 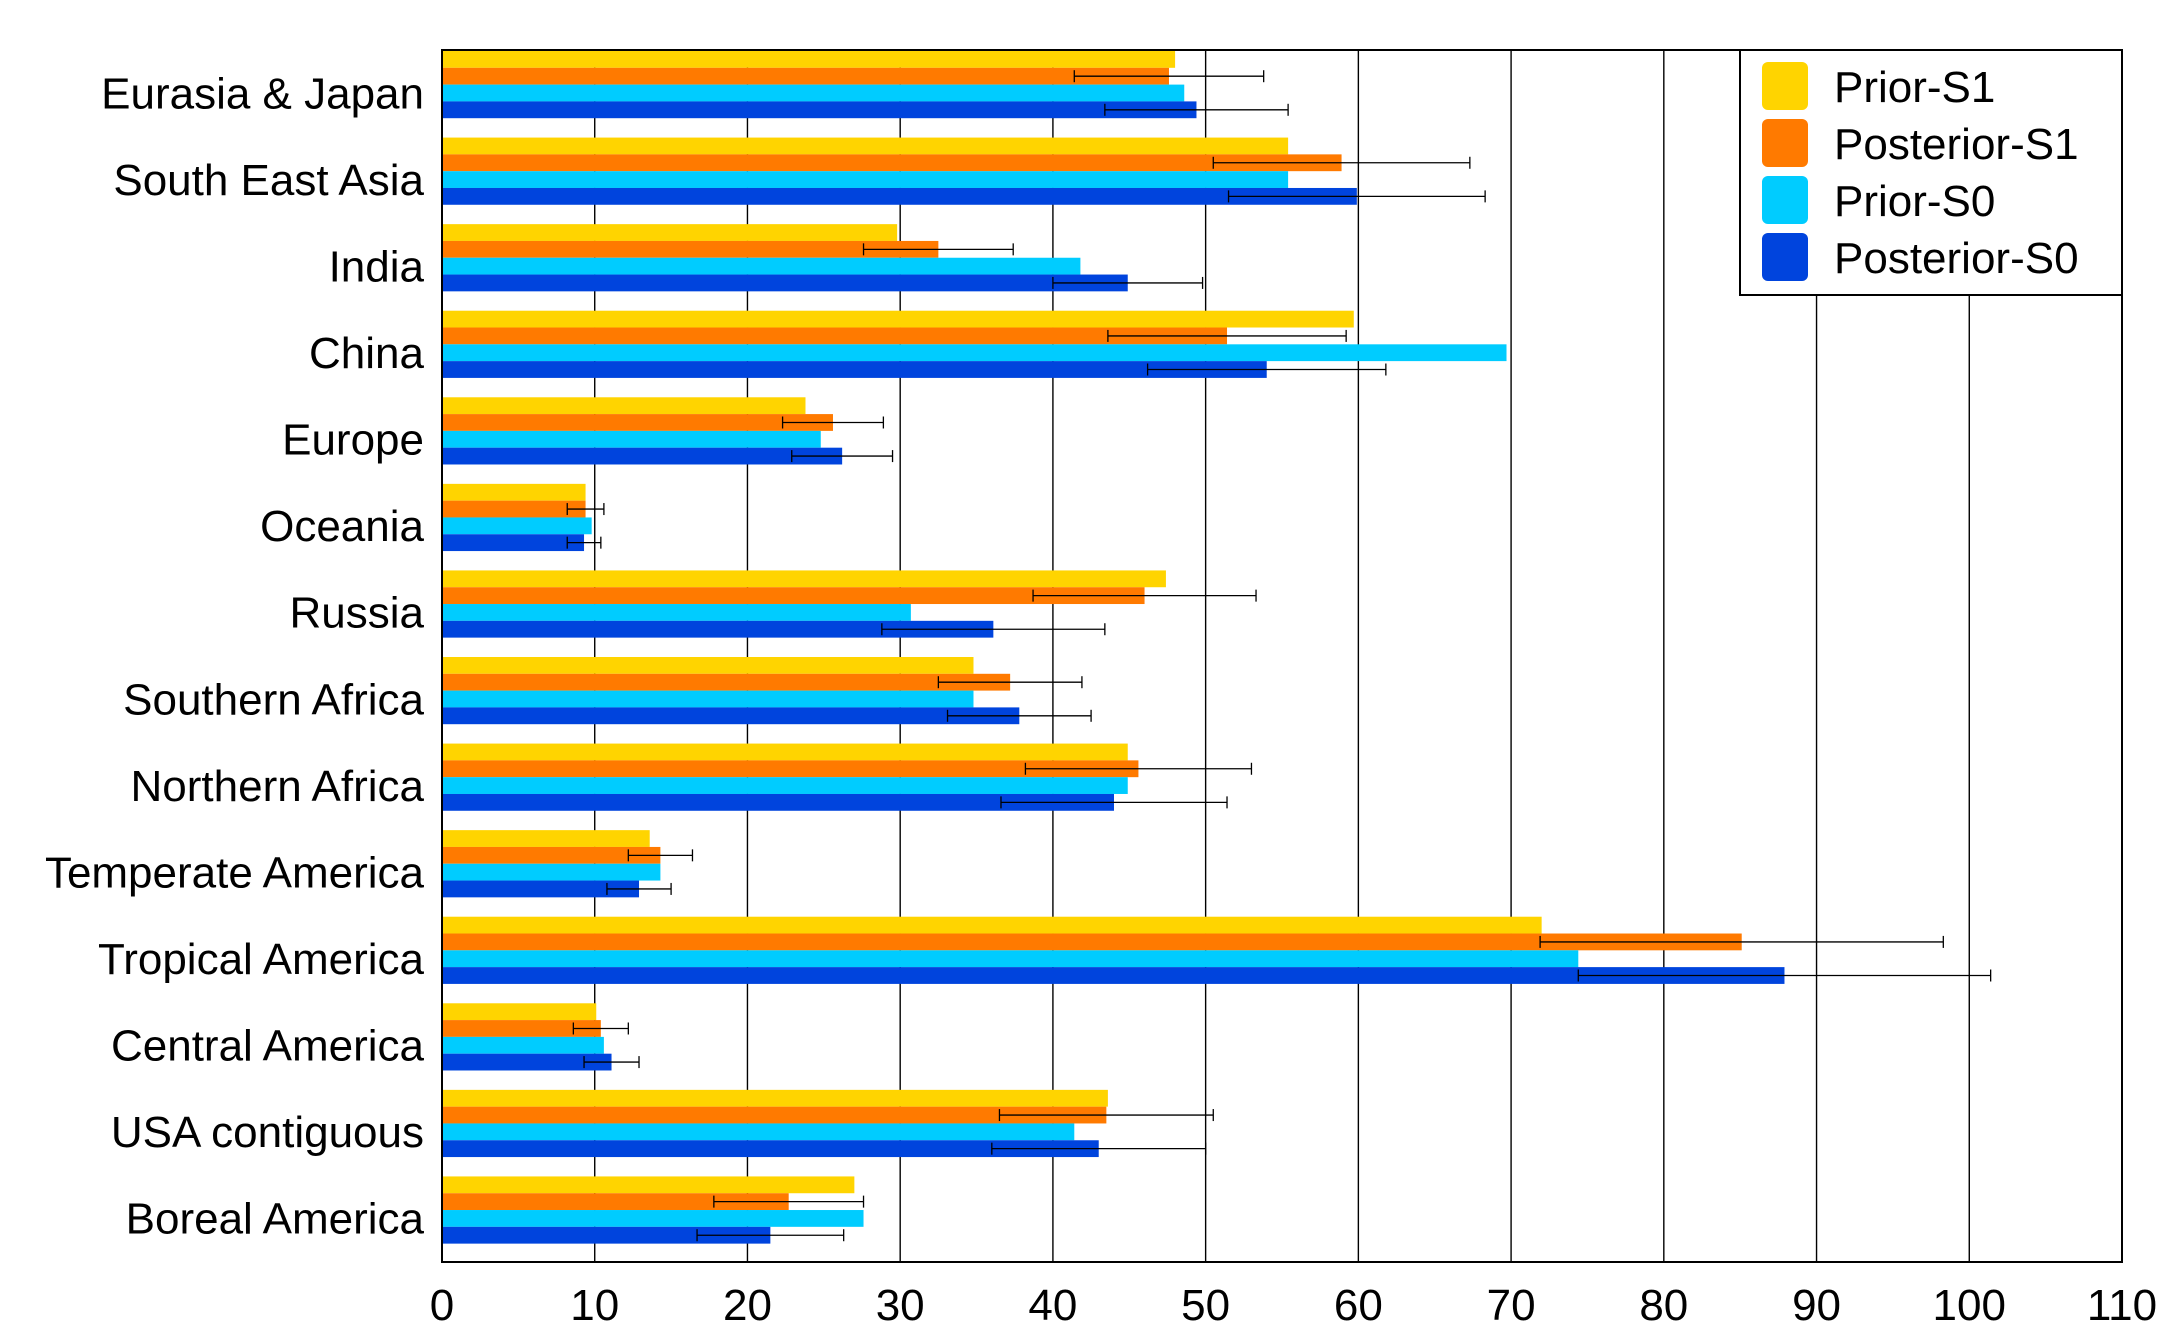 What do you see at coordinates (523, 1045) in the screenshot?
I see `bar-central-america-prior-s0` at bounding box center [523, 1045].